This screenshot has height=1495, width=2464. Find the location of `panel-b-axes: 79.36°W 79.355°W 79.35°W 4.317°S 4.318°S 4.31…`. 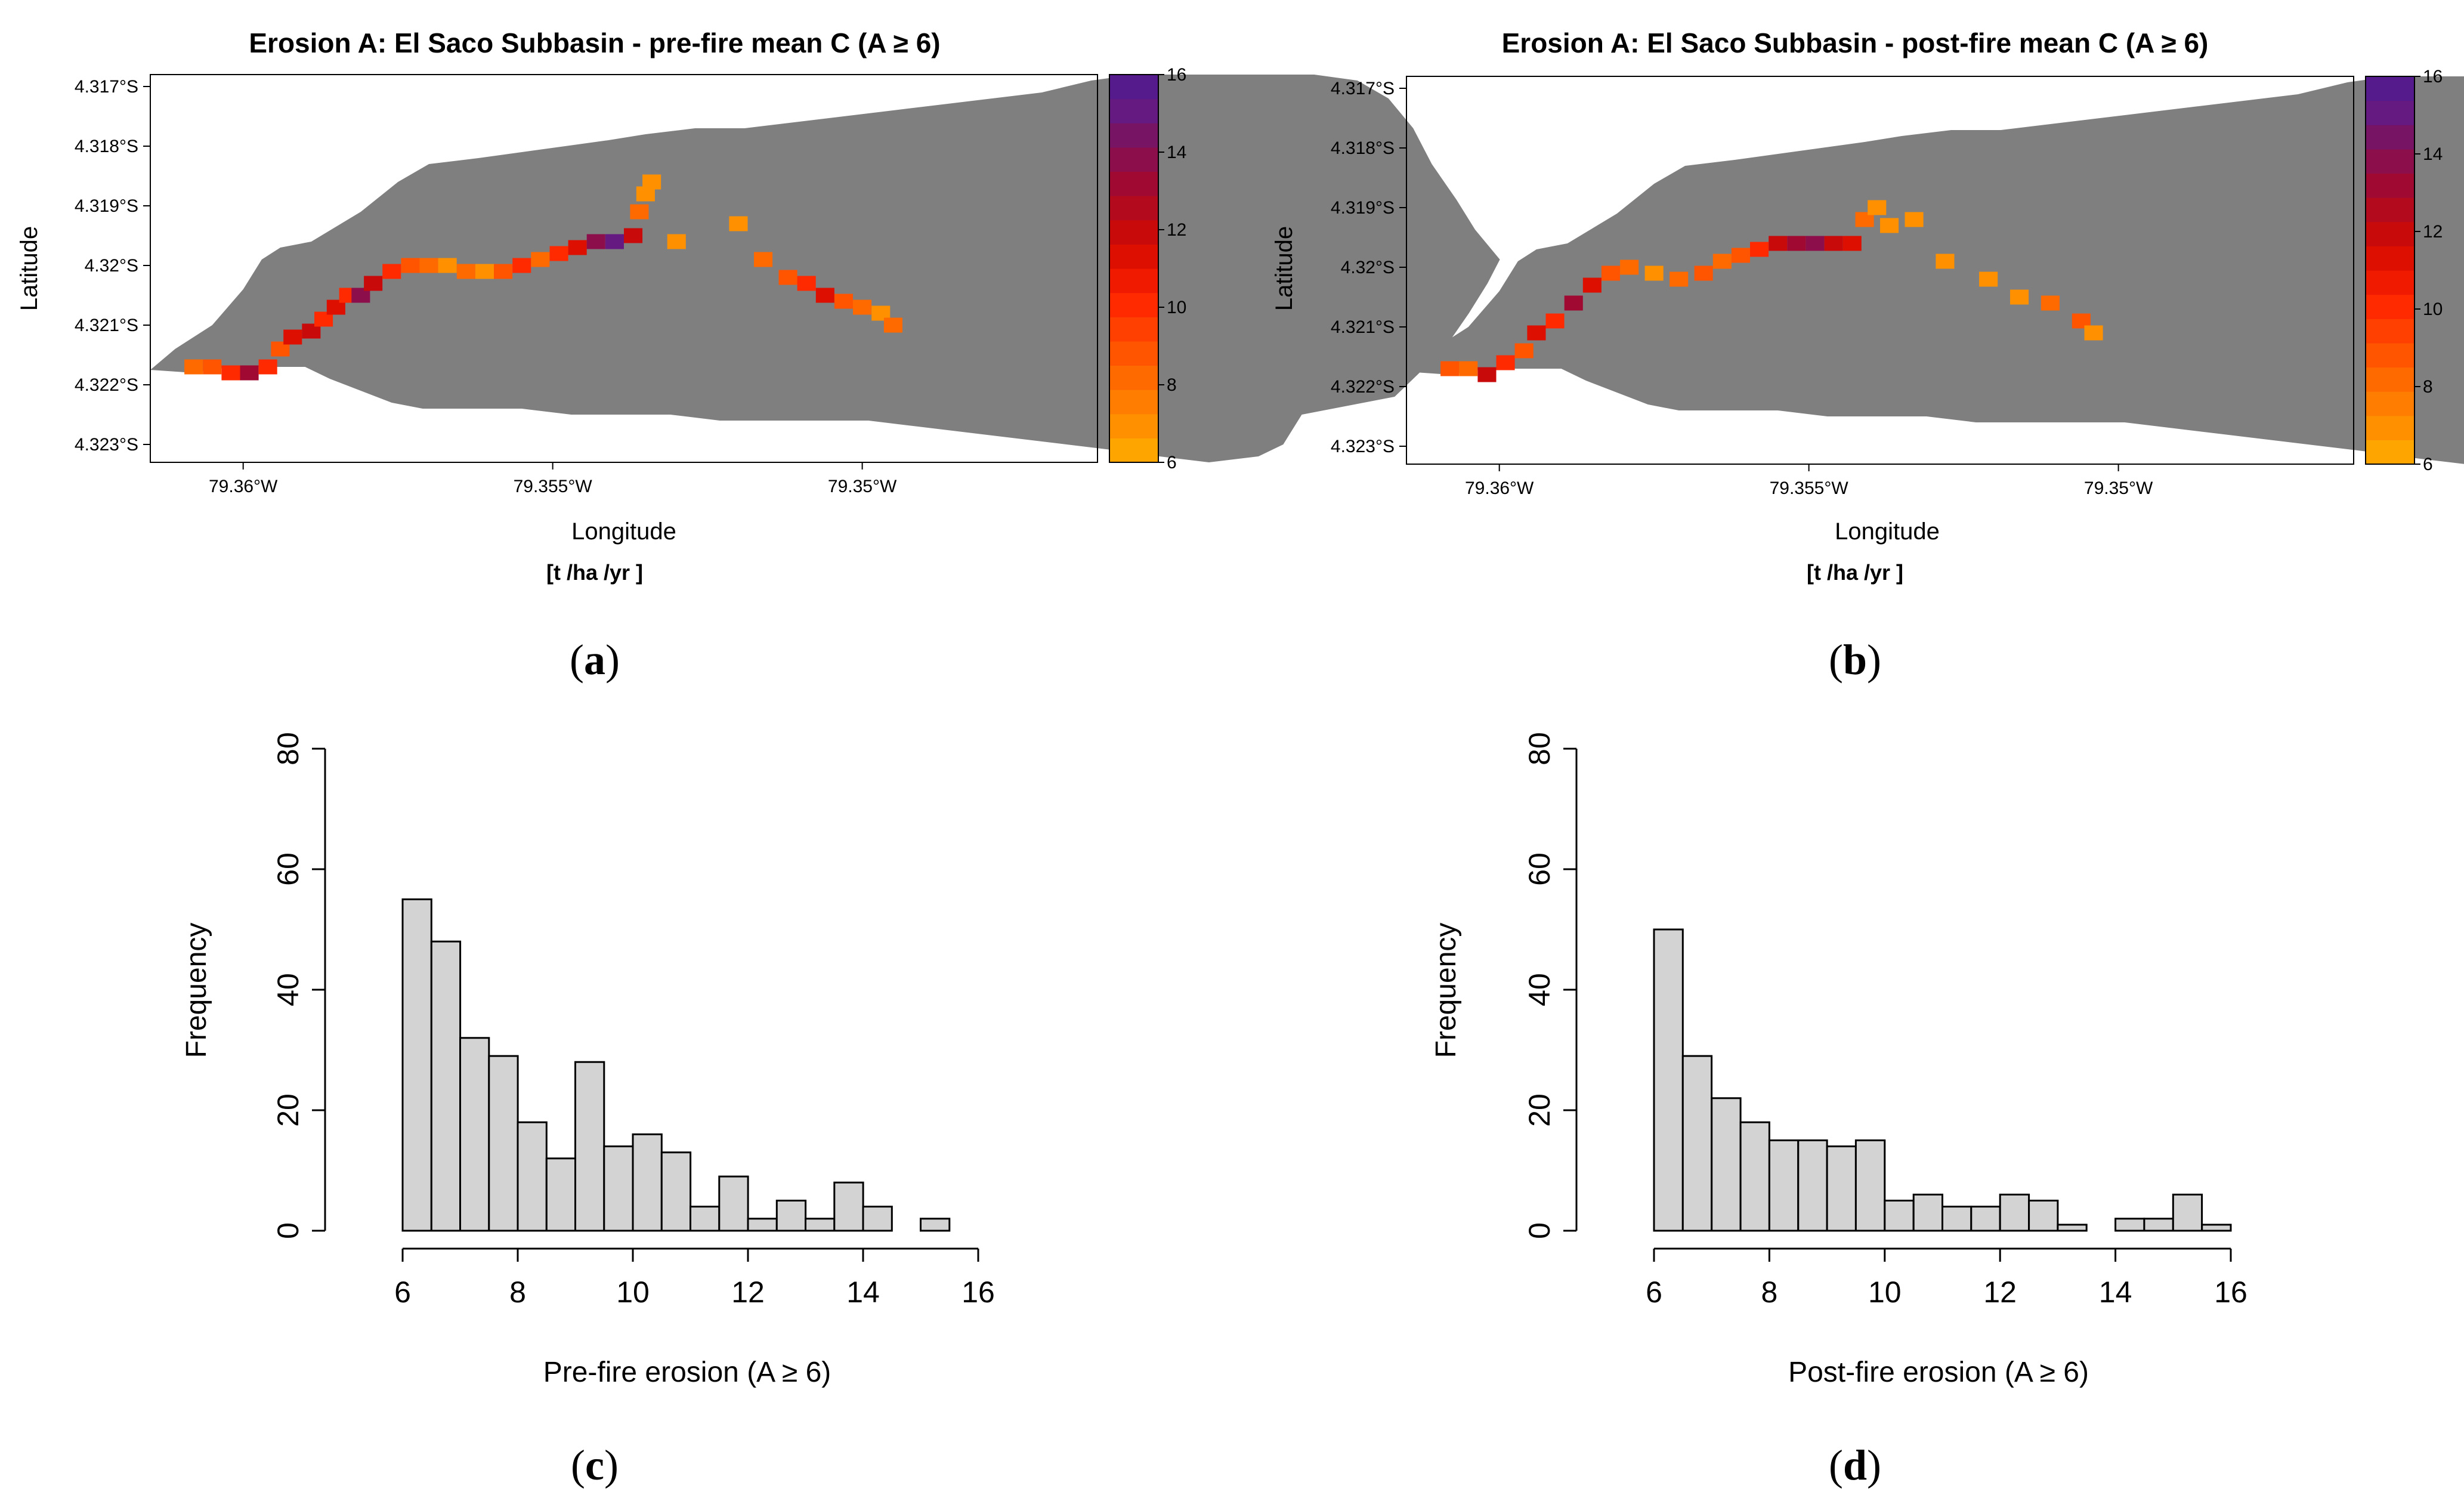

panel-b-axes: 79.36°W 79.355°W 79.35°W 4.317°S 4.318°S 4.31… is located at coordinates (1742, 288).